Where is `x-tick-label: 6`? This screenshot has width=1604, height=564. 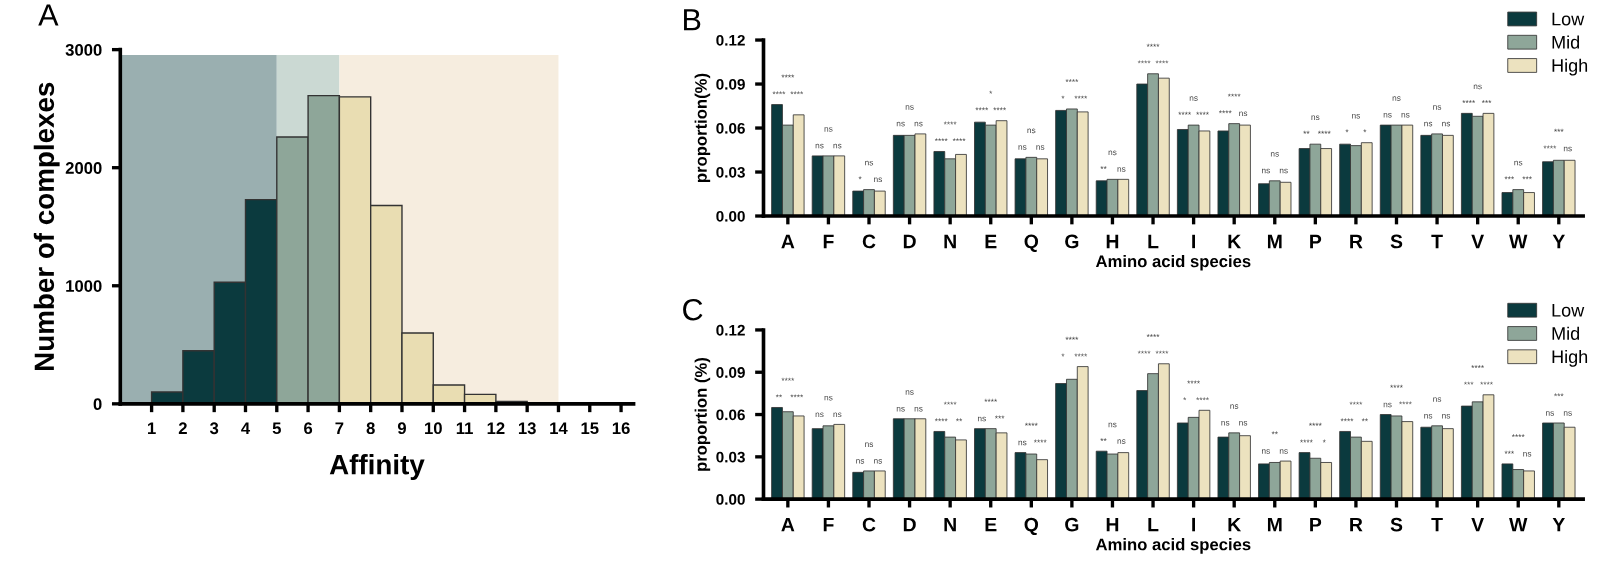 x-tick-label: 6 is located at coordinates (308, 428).